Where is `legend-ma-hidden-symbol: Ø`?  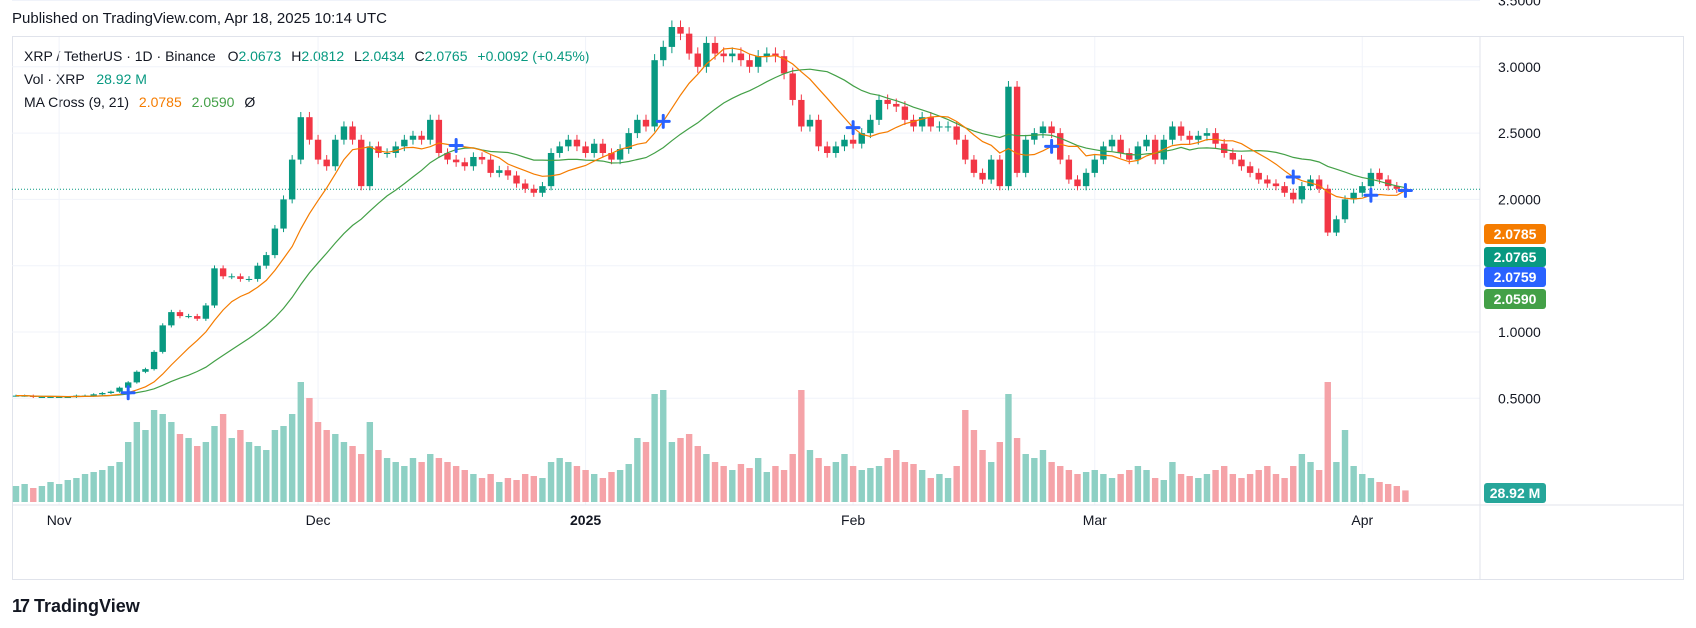 legend-ma-hidden-symbol: Ø is located at coordinates (250, 102).